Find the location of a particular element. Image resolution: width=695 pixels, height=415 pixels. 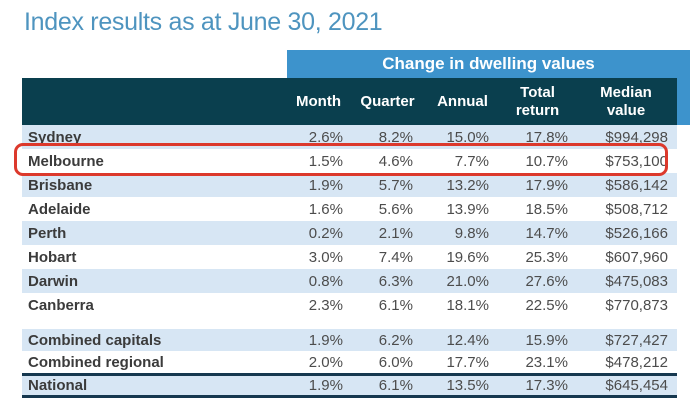

row-value: 1.5% is located at coordinates (325, 161).